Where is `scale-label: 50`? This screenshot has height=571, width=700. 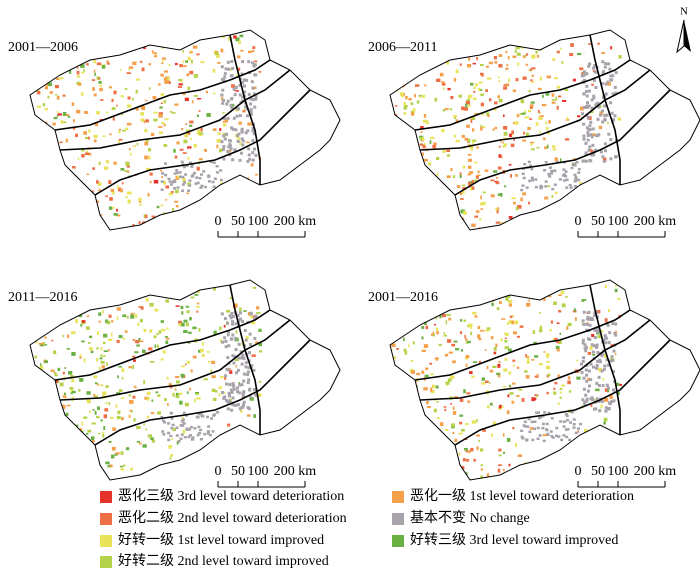 scale-label: 50 is located at coordinates (598, 221).